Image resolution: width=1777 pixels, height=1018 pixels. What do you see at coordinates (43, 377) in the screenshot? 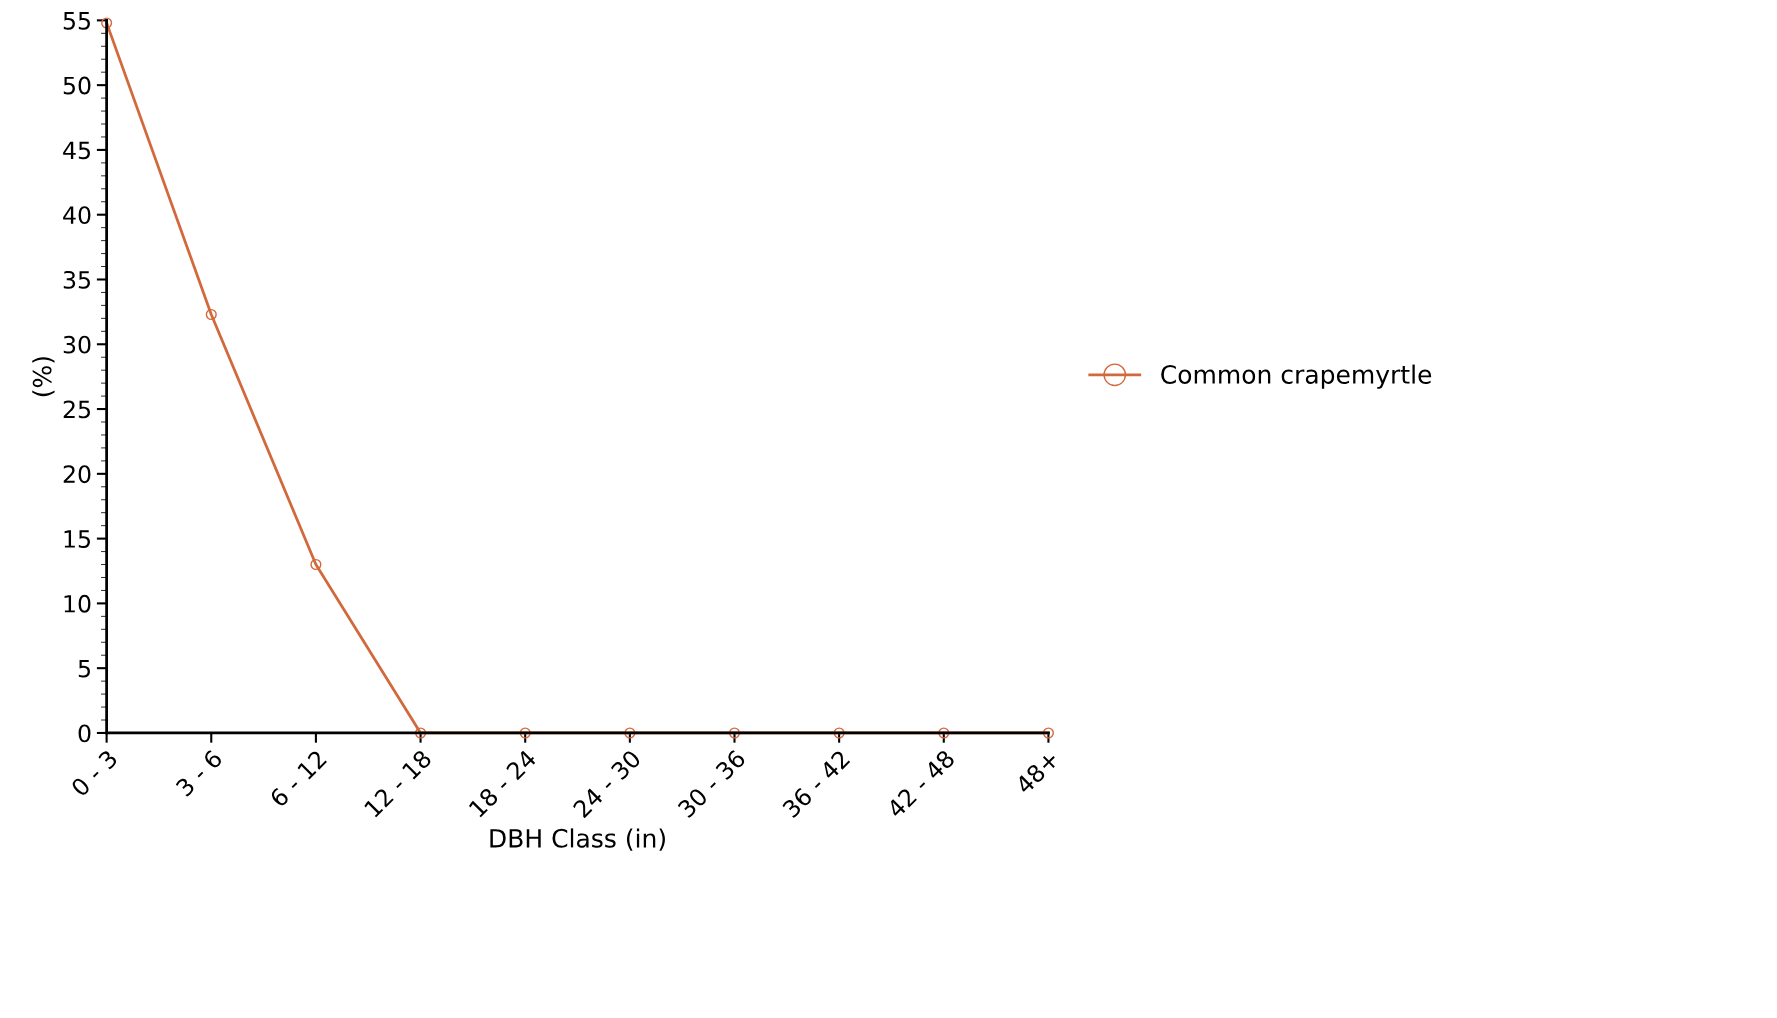
I see `y-axis-title: (%)` at bounding box center [43, 377].